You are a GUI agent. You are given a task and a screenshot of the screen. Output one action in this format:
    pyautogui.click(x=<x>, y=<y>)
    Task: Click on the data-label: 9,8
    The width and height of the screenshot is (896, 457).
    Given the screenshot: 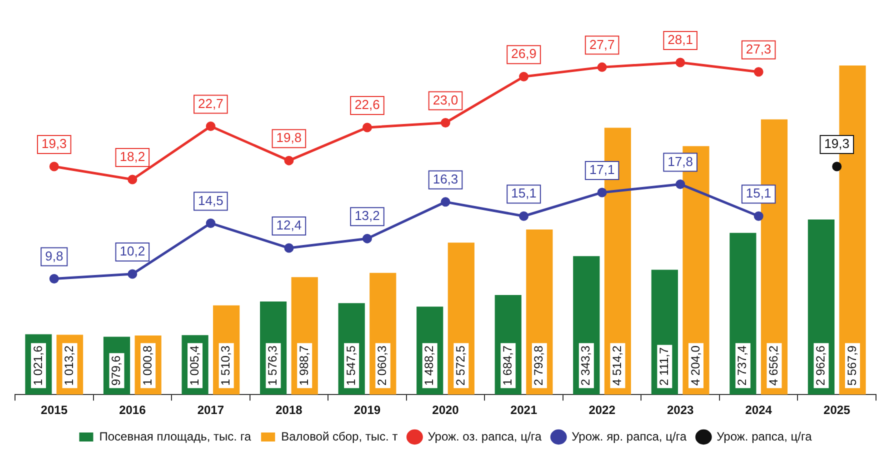 What is the action you would take?
    pyautogui.click(x=54, y=256)
    